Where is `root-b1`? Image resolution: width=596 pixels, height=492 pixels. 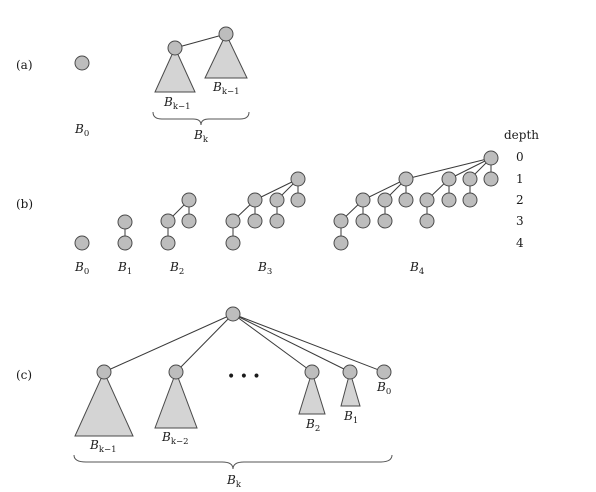
root-b1 is located at coordinates (350, 372).